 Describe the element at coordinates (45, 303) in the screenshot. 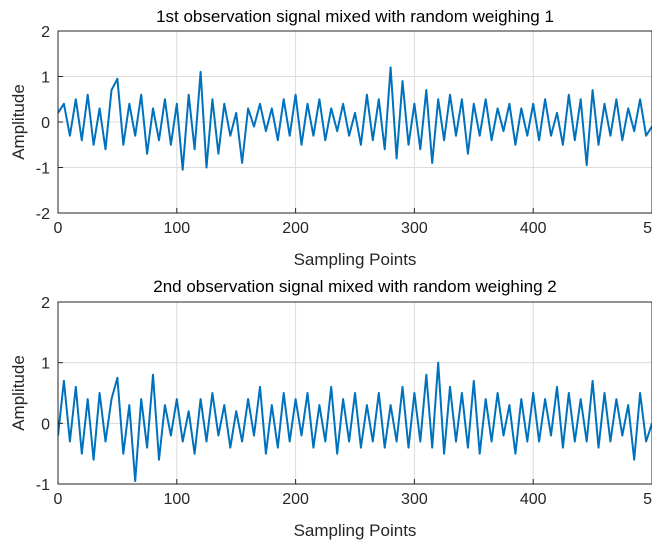

I see `y-tick-label: 2` at that location.